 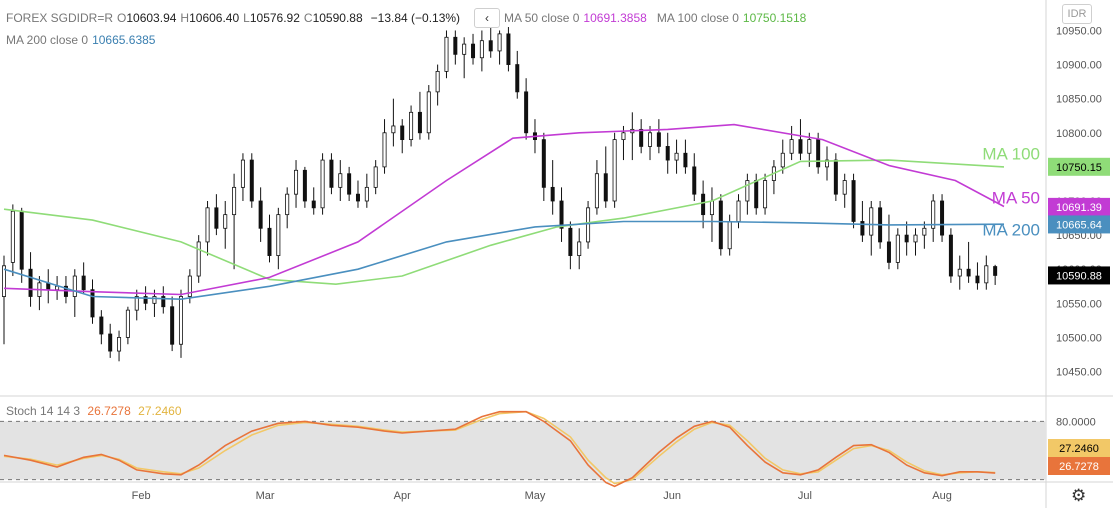 What do you see at coordinates (1079, 373) in the screenshot?
I see `price-tick-label: 10450.00` at bounding box center [1079, 373].